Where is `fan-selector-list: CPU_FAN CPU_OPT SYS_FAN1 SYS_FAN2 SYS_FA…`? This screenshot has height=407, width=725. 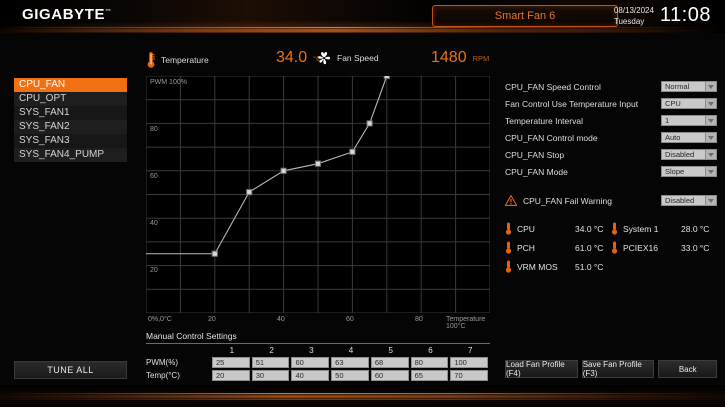 fan-selector-list: CPU_FAN CPU_OPT SYS_FAN1 SYS_FAN2 SYS_FA… is located at coordinates (70, 120).